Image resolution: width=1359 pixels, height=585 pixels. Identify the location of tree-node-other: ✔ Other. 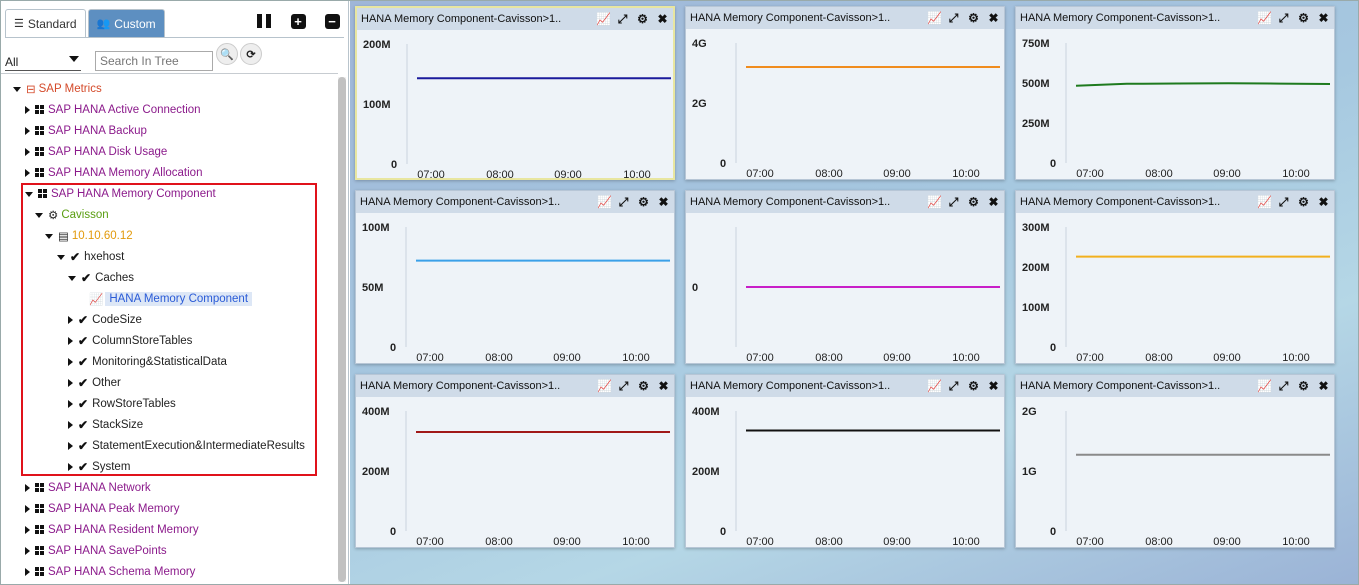
(94, 383).